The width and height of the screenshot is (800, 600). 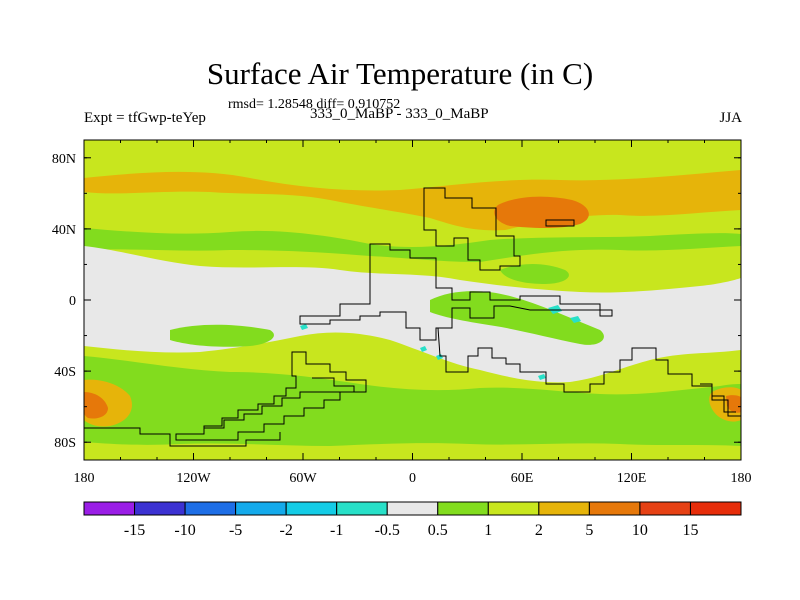 I want to click on green-patch-africa, so click(x=517, y=318).